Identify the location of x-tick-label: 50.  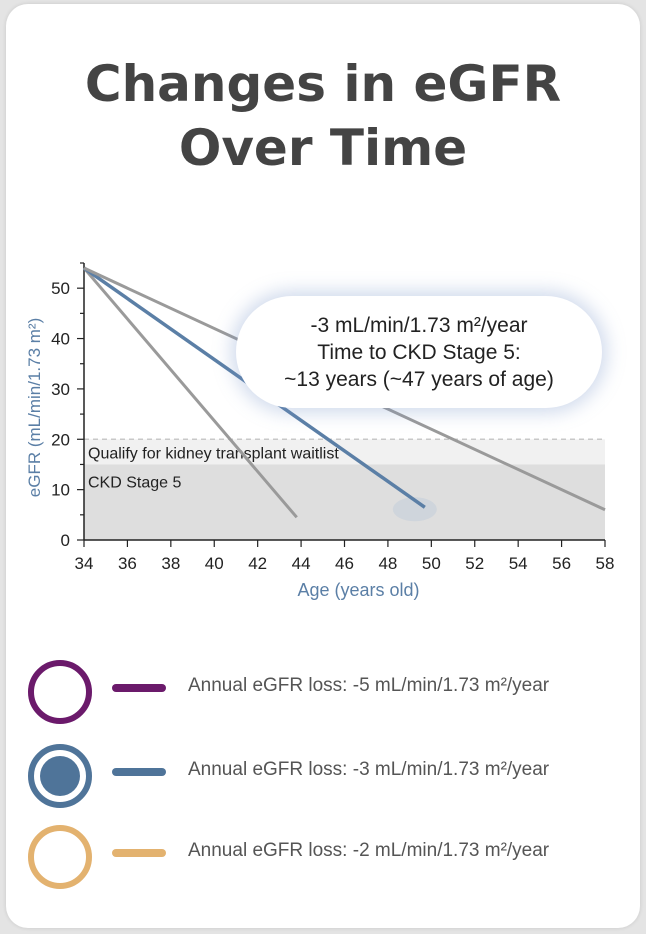
(431, 563).